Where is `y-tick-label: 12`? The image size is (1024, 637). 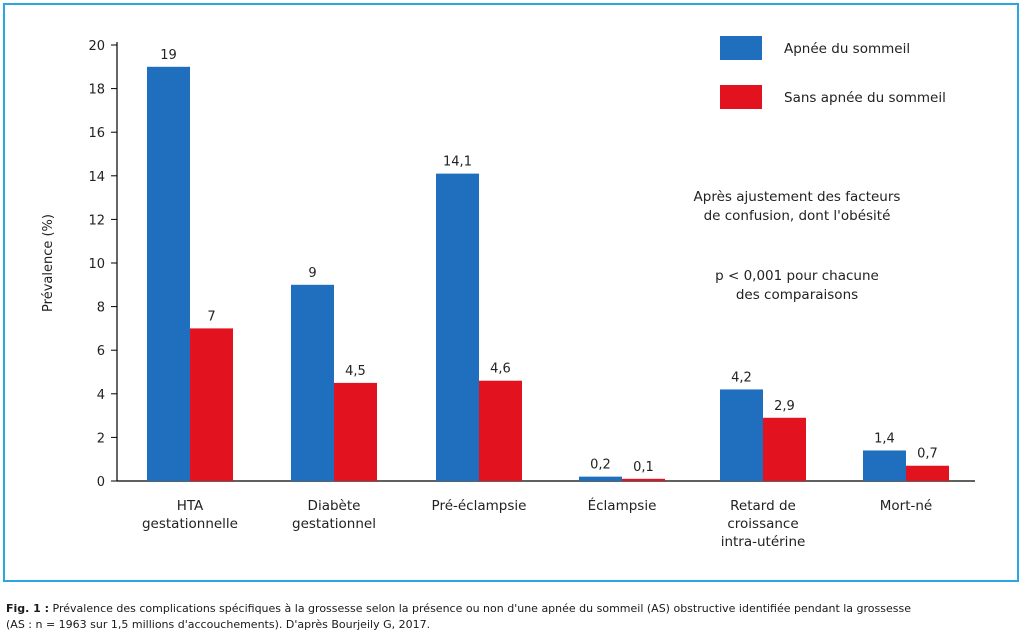
y-tick-label: 12 is located at coordinates (96, 220).